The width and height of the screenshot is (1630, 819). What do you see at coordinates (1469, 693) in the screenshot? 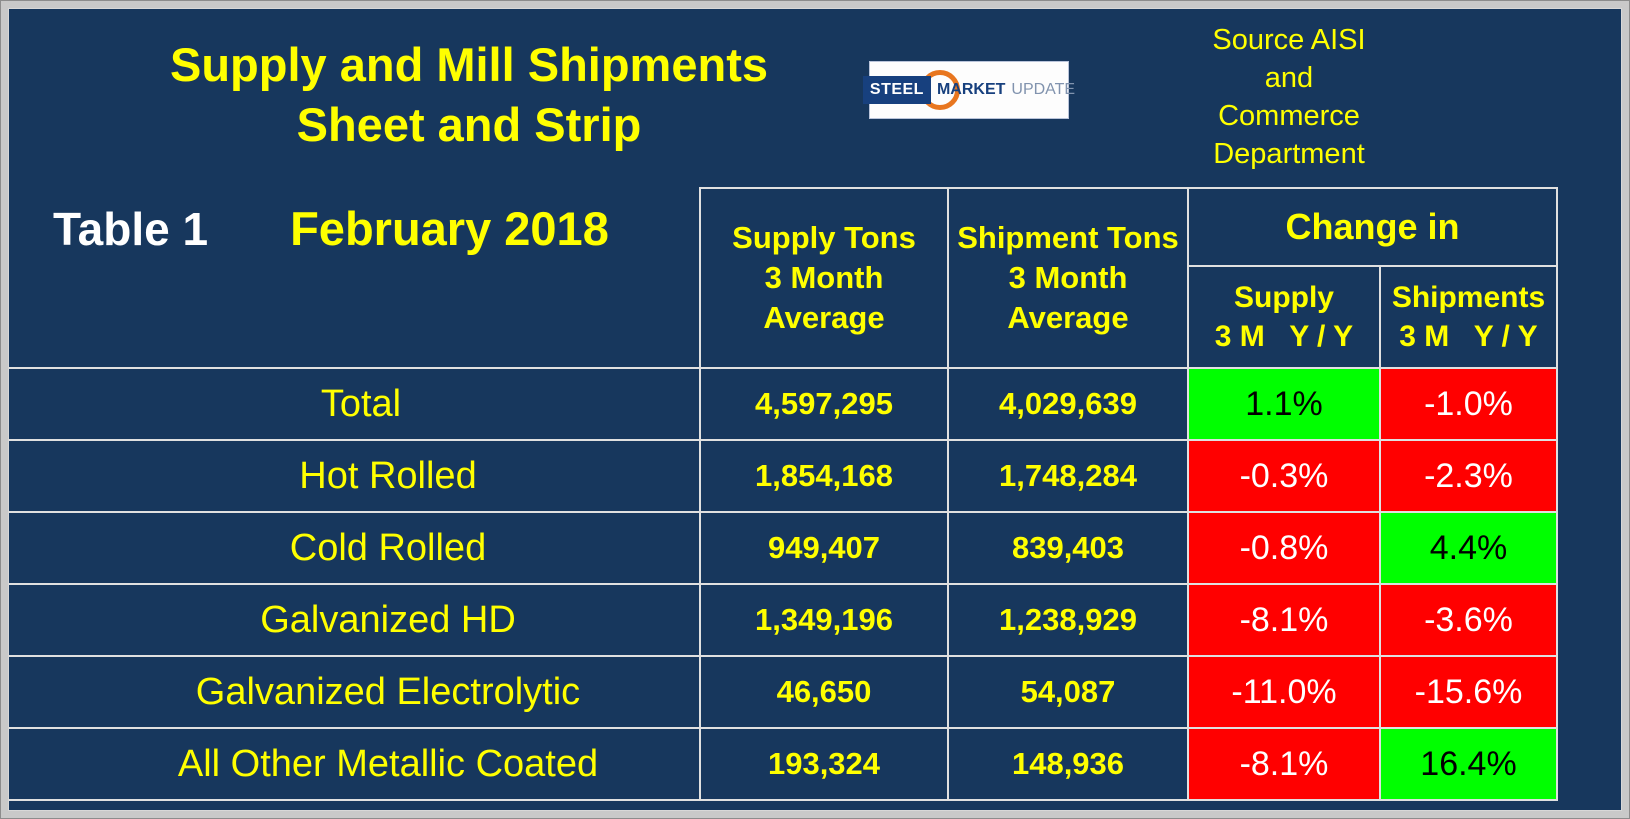
I see `shipments-change-cell: -15.6%` at bounding box center [1469, 693].